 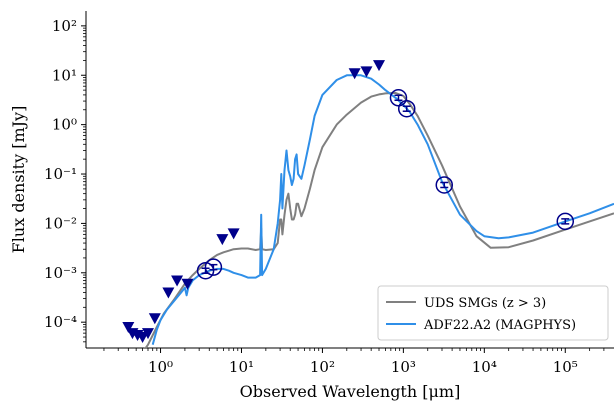 I want to click on y-tick-label: 10⁻⁴, so click(x=60, y=322).